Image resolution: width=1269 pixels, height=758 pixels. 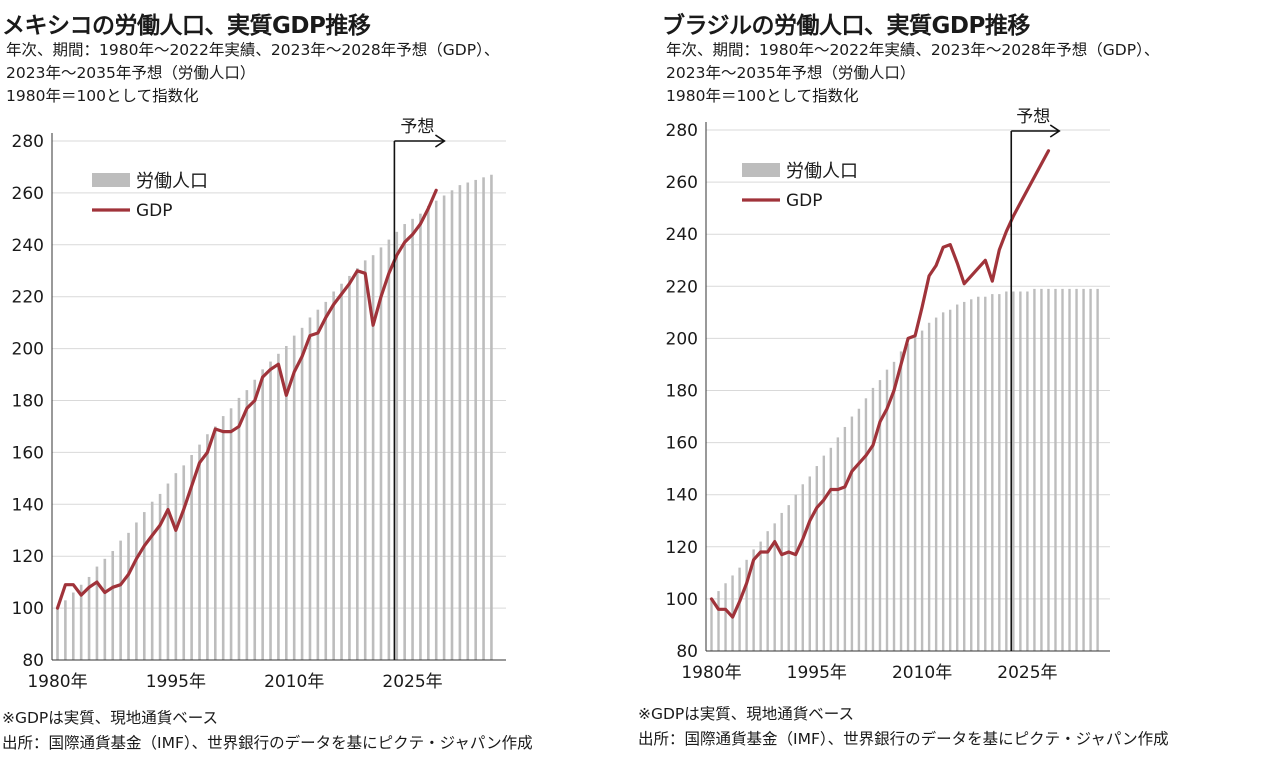 I want to click on y-tick-label: 80, so click(x=33, y=661).